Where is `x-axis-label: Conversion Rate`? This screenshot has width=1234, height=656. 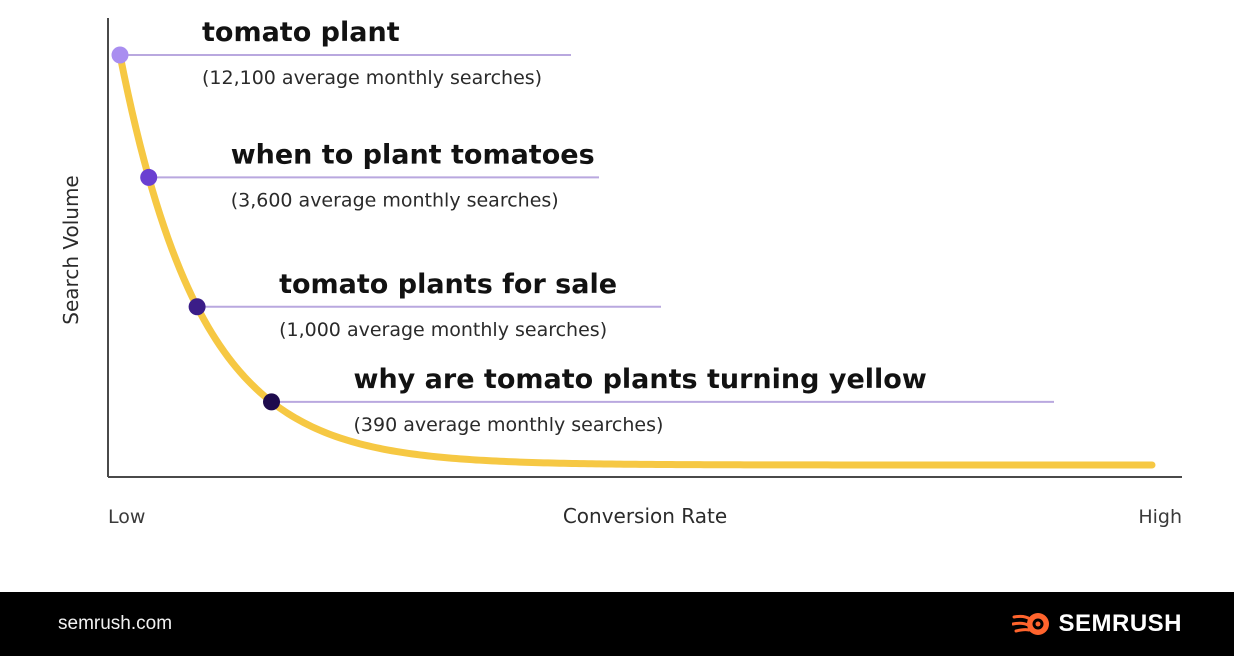 x-axis-label: Conversion Rate is located at coordinates (645, 516).